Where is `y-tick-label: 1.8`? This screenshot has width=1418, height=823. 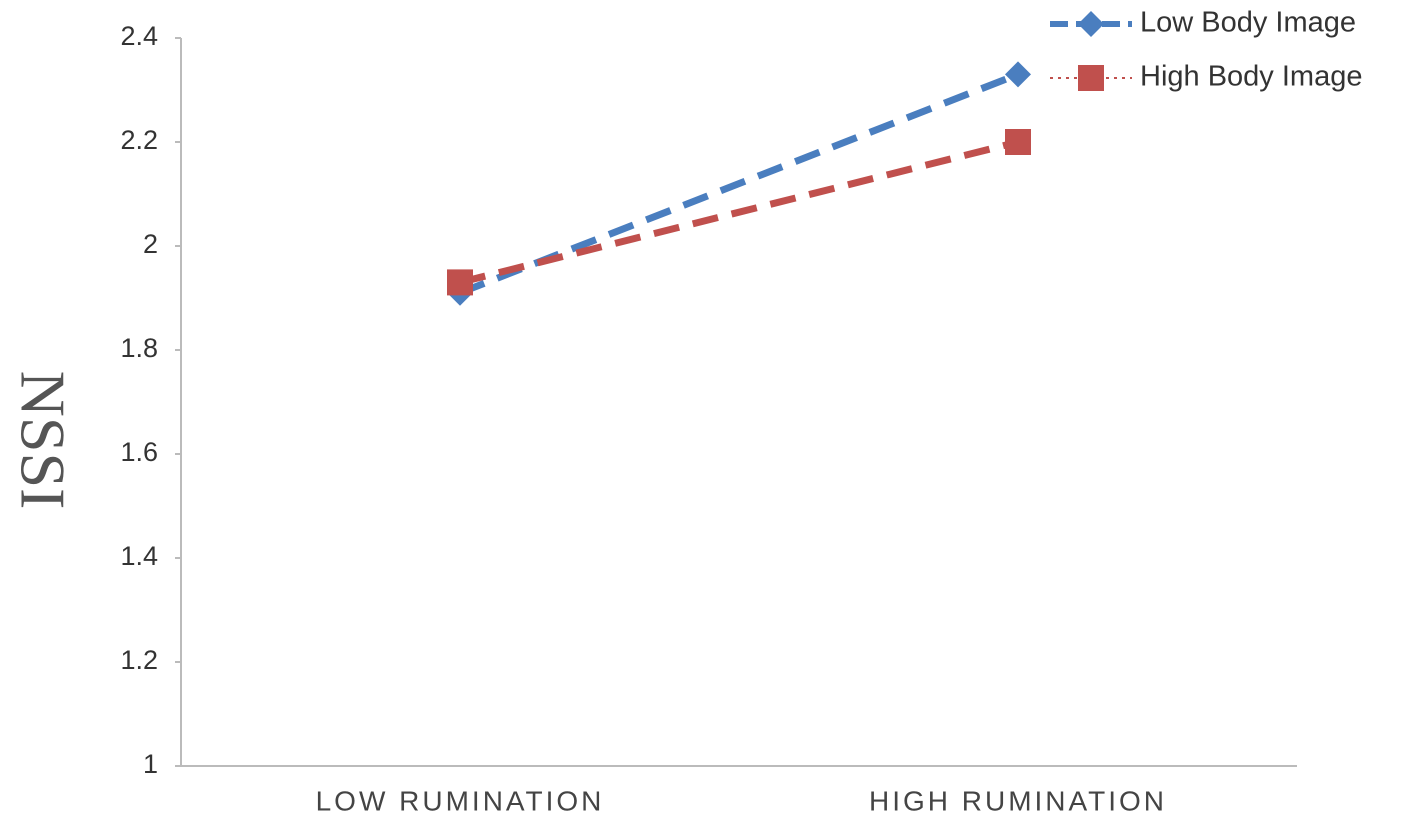 y-tick-label: 1.8 is located at coordinates (139, 348).